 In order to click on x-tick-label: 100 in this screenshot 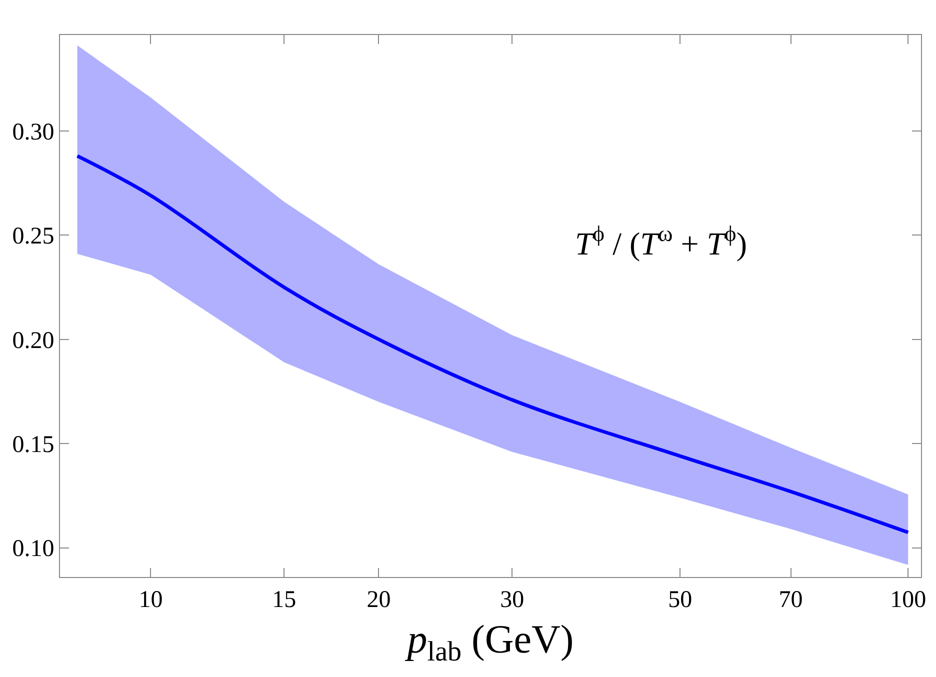, I will do `click(908, 599)`.